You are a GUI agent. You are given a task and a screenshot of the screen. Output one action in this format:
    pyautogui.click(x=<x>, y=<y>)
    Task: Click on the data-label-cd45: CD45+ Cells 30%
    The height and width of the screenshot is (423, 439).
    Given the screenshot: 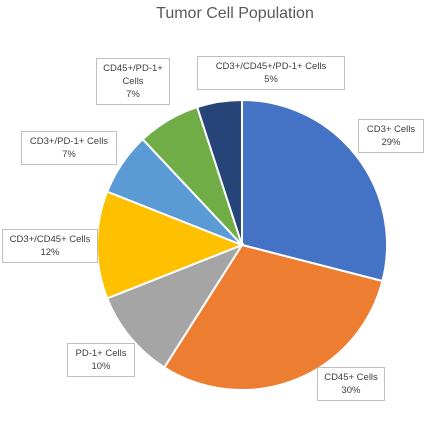 What is the action you would take?
    pyautogui.click(x=351, y=384)
    